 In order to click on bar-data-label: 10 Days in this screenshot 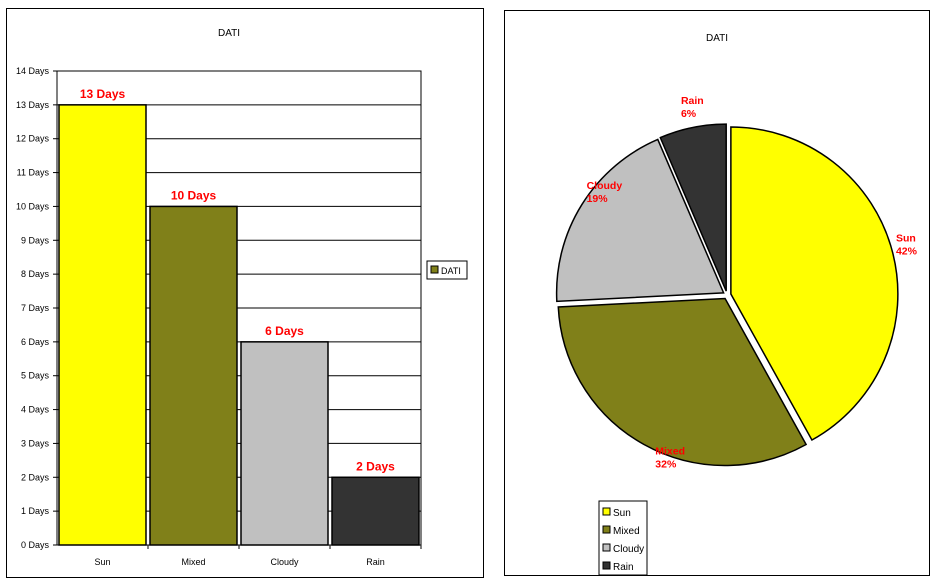, I will do `click(194, 195)`.